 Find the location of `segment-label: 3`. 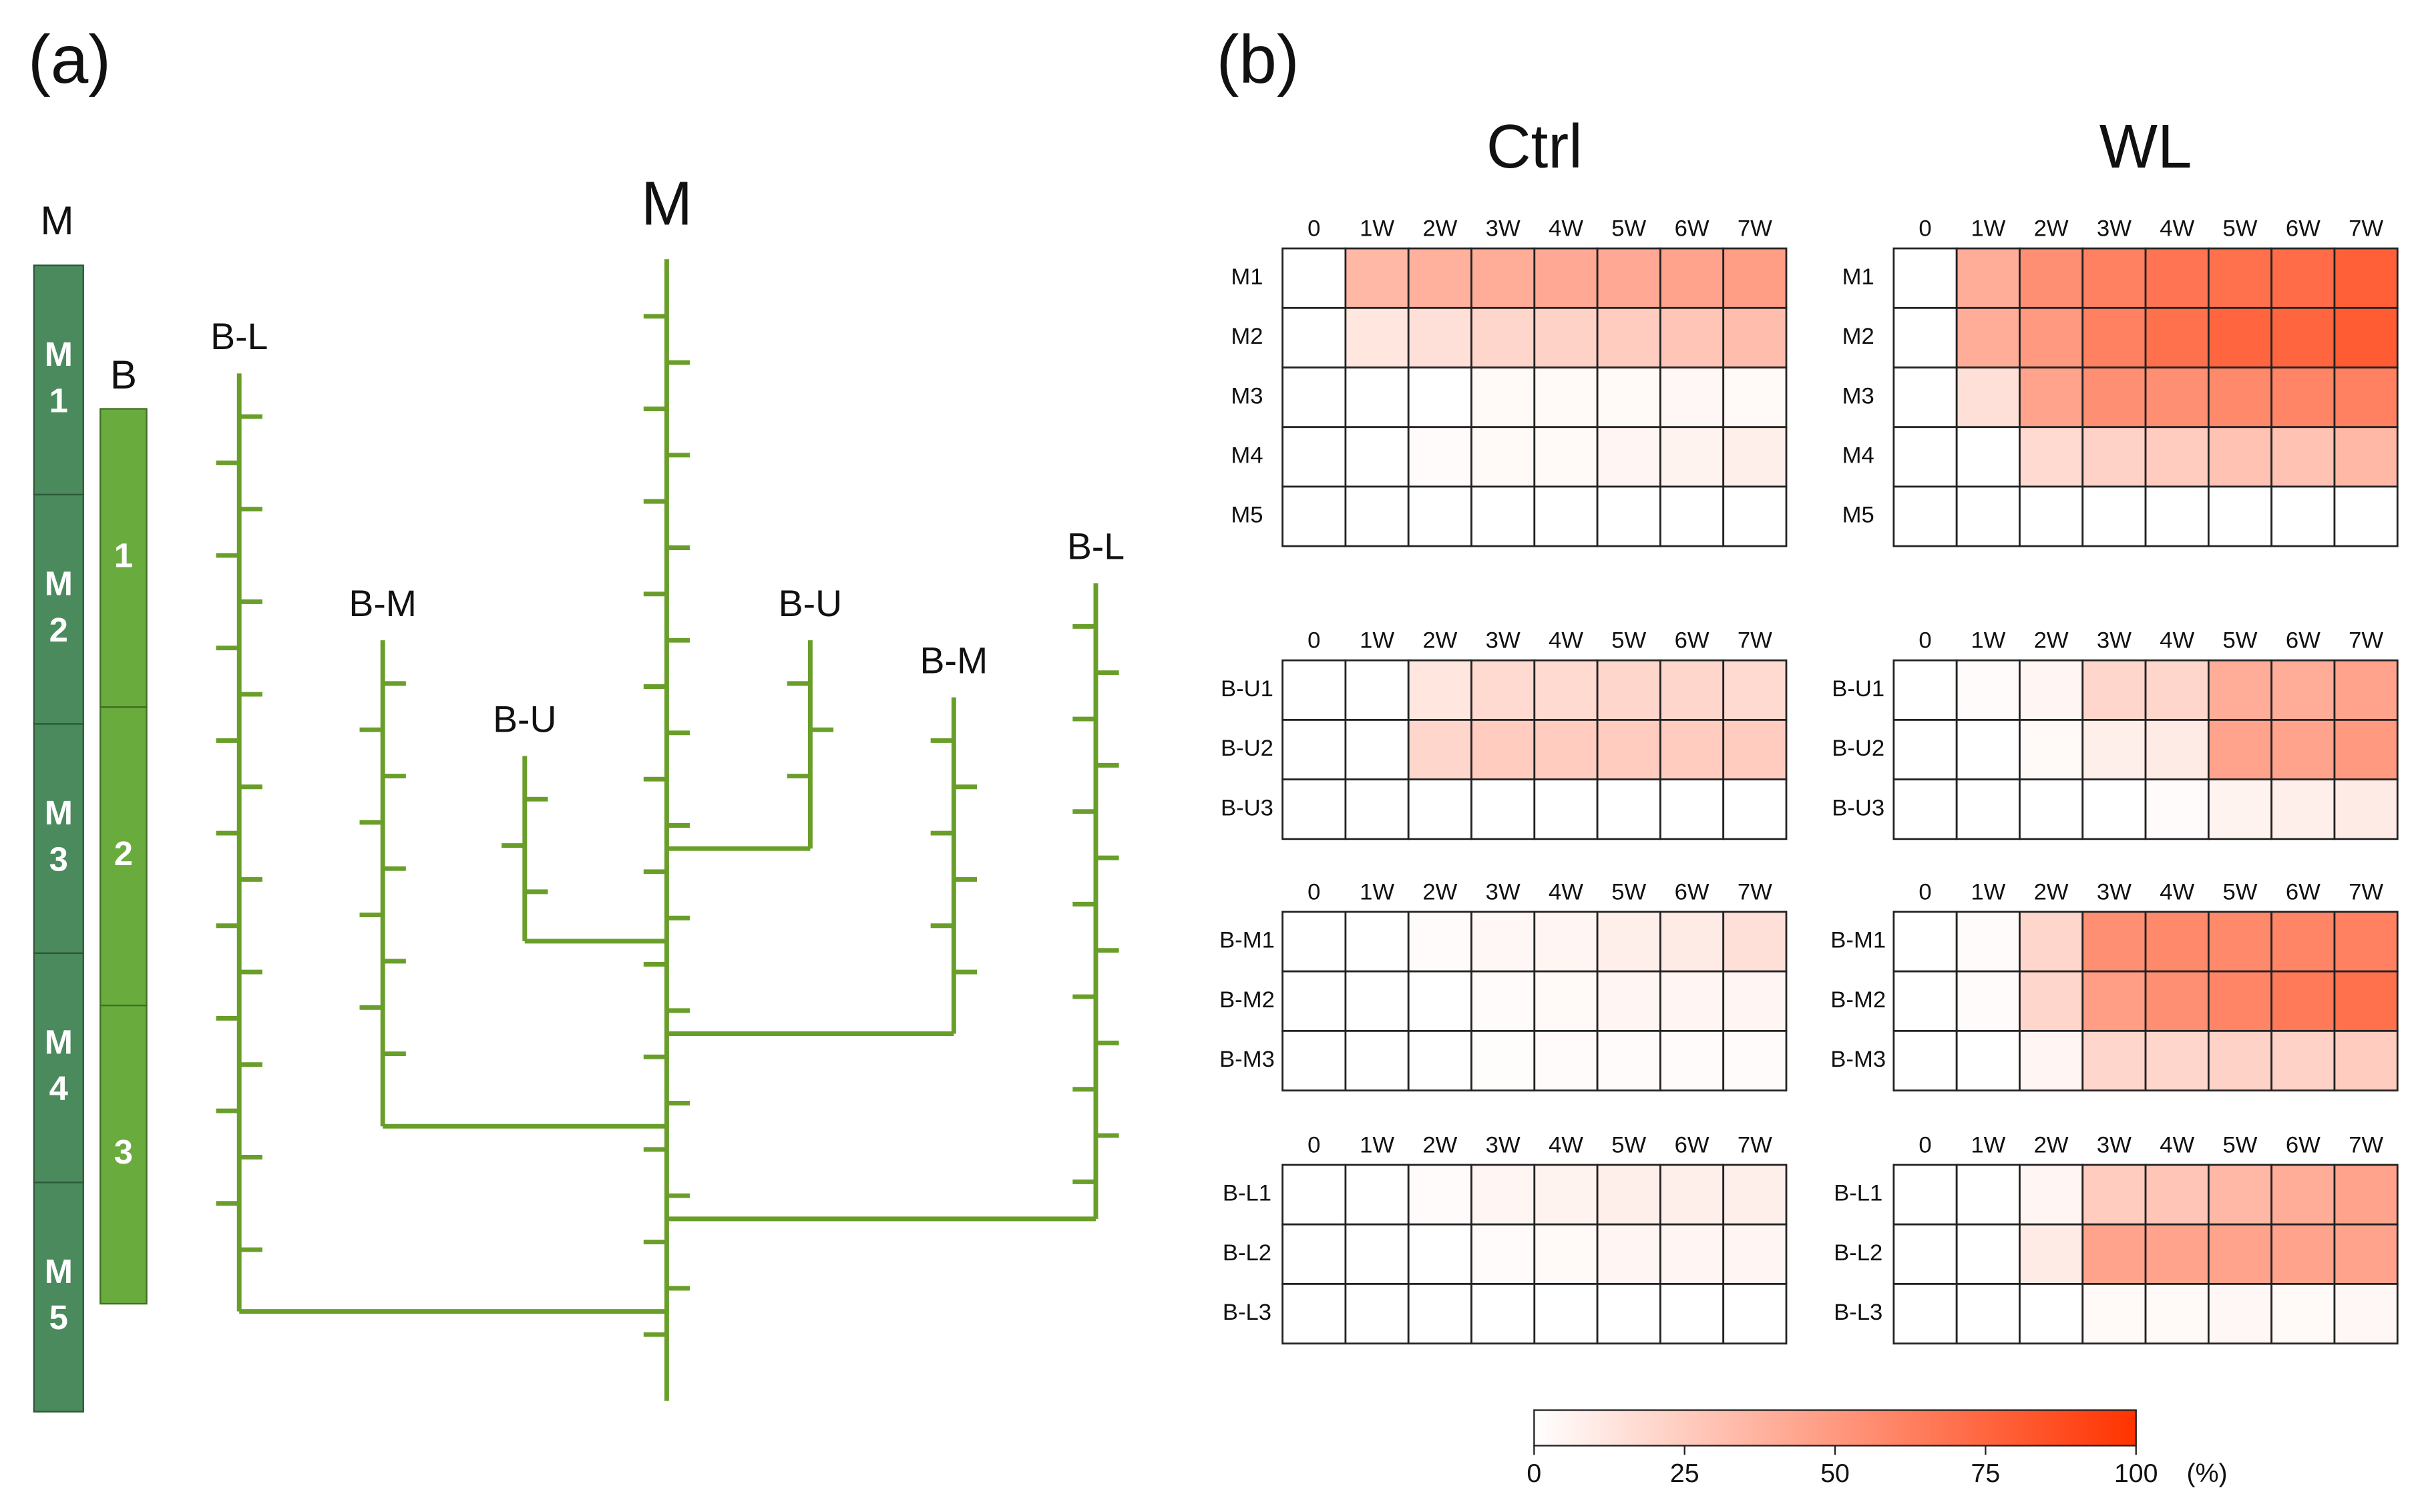

segment-label: 3 is located at coordinates (123, 1152).